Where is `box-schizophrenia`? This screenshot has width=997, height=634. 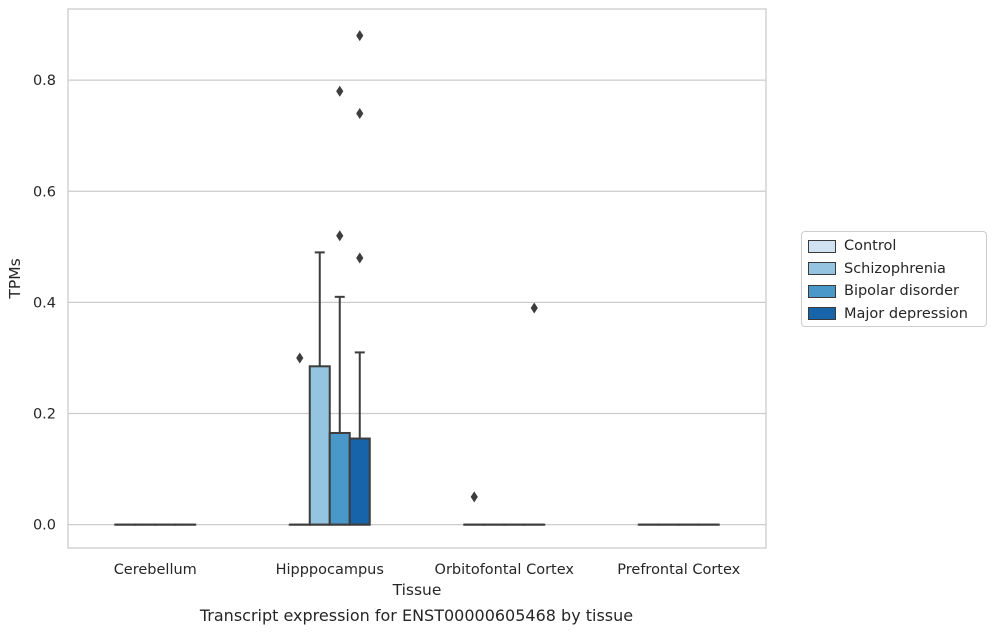 box-schizophrenia is located at coordinates (319, 388).